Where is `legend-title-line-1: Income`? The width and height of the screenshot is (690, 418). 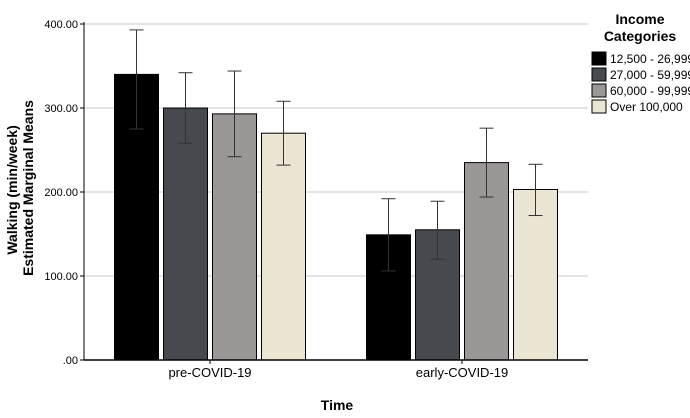 legend-title-line-1: Income is located at coordinates (639, 19).